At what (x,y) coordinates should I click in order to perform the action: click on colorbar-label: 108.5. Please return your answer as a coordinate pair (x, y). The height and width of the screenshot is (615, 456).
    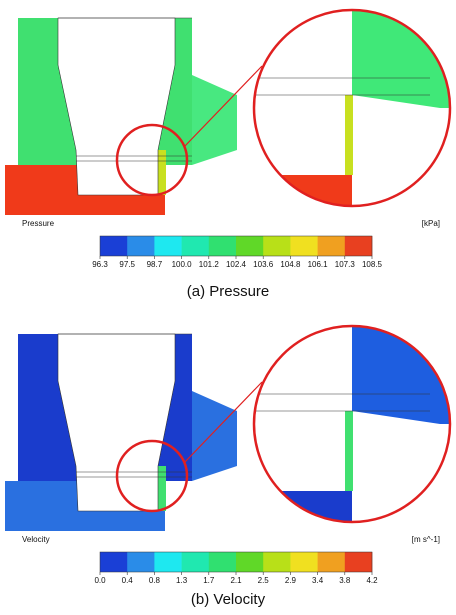
    Looking at the image, I should click on (372, 264).